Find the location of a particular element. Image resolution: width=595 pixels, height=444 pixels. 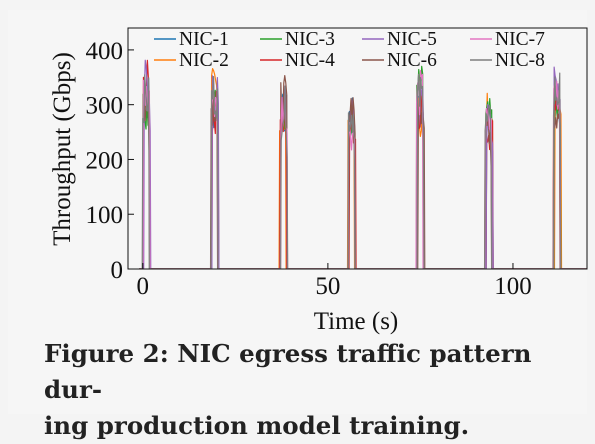

legend-label-nic-4: NIC-4 is located at coordinates (310, 60).